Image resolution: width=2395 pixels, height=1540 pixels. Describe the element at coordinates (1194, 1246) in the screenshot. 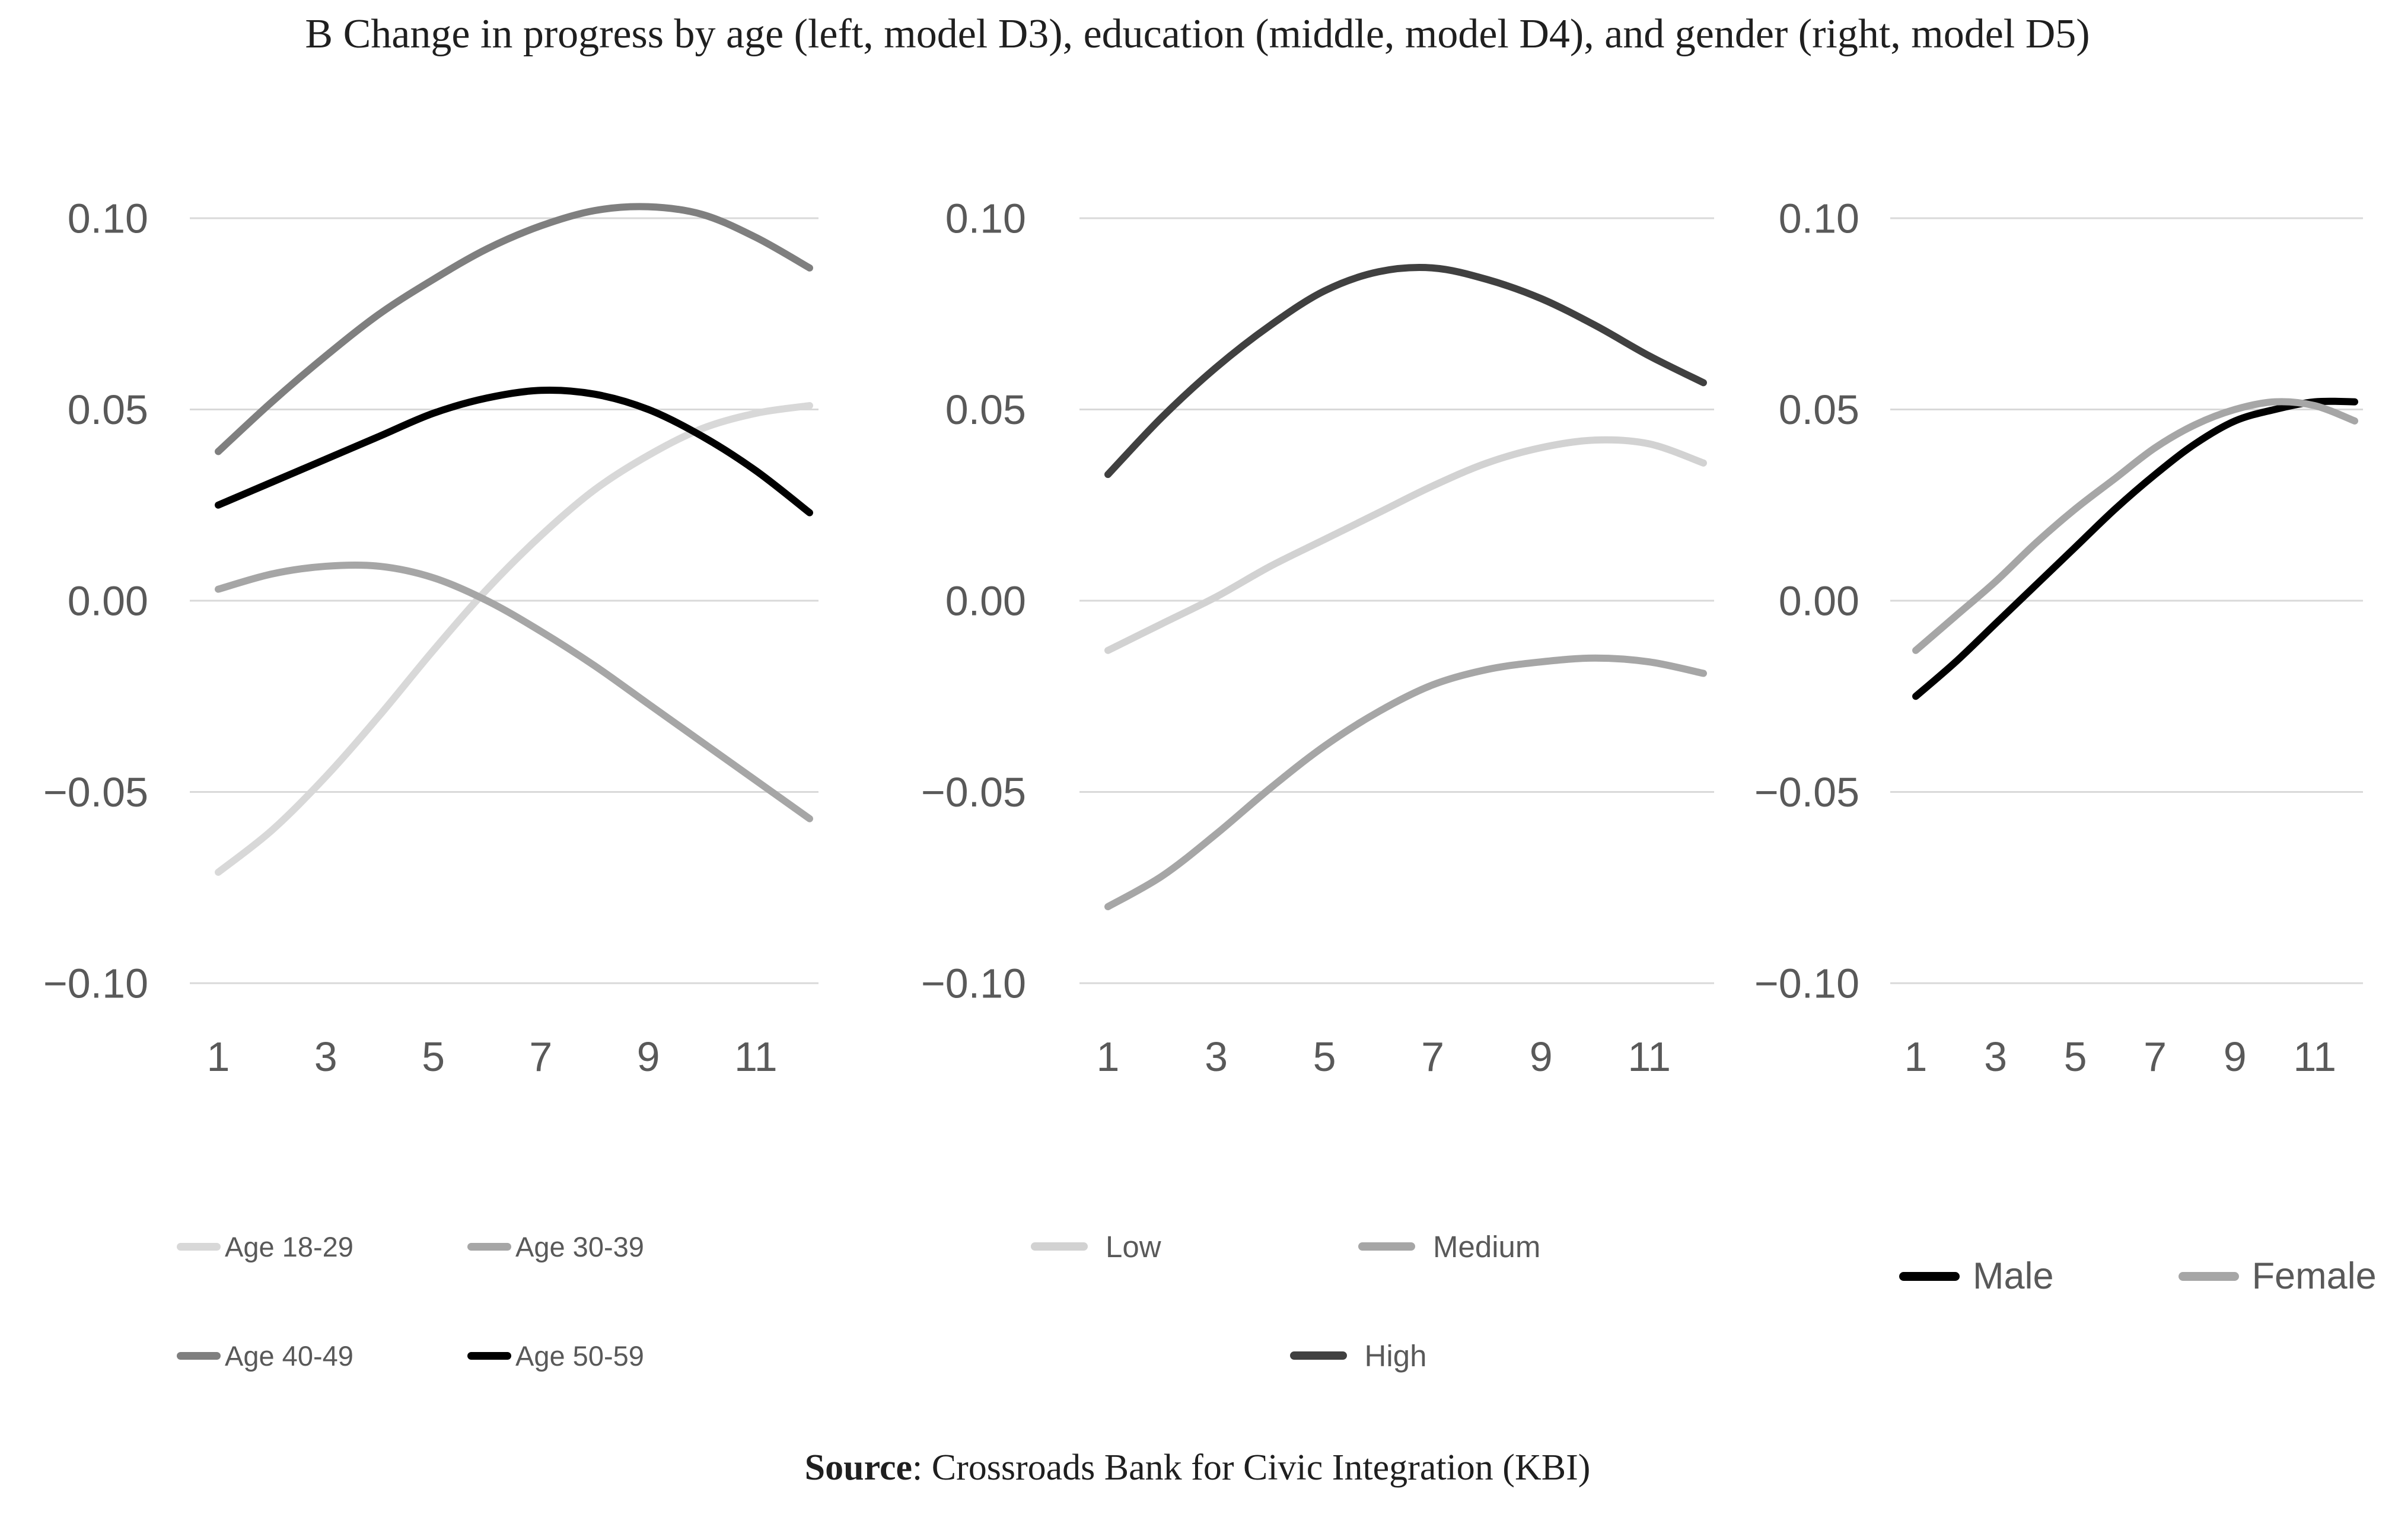

I see `legend-item: Low` at that location.